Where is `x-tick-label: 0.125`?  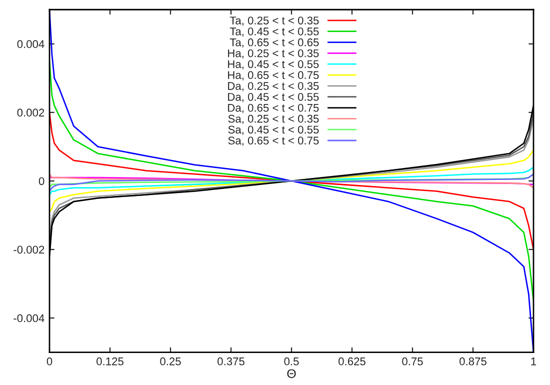 x-tick-label: 0.125 is located at coordinates (110, 361).